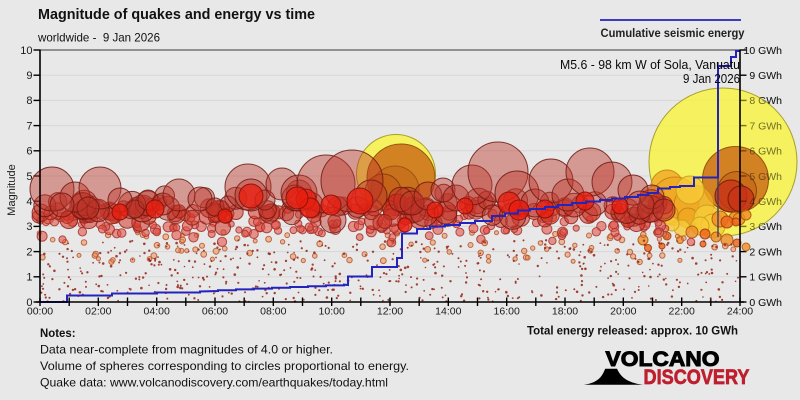  What do you see at coordinates (765, 278) in the screenshot?
I see `svg-text: 1 GWh` at bounding box center [765, 278].